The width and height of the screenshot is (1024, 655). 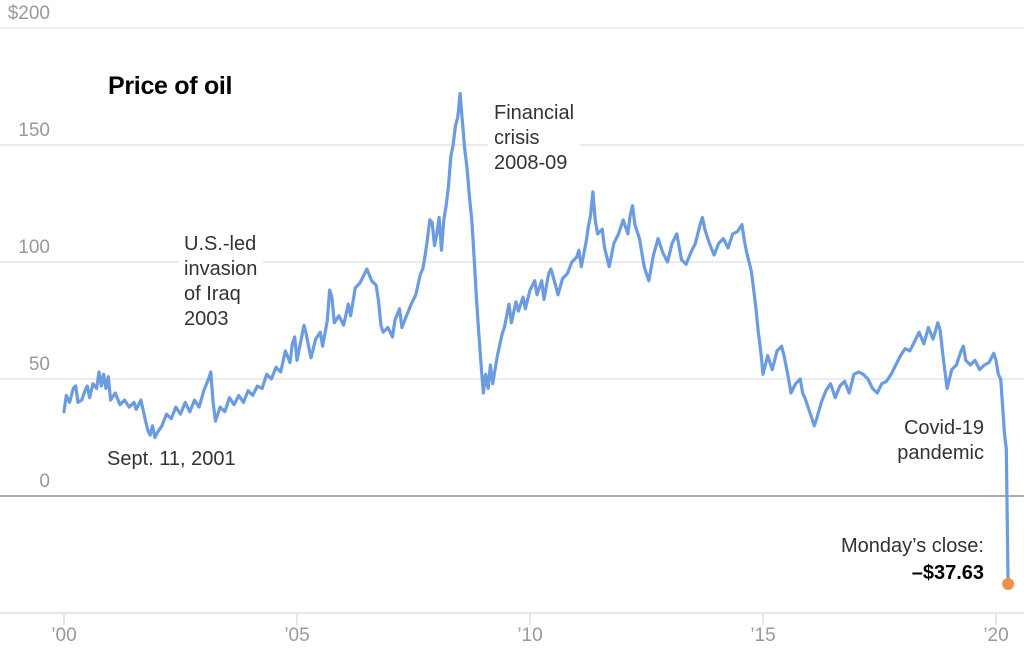 I want to click on close-value: –$37.63, so click(x=947, y=573).